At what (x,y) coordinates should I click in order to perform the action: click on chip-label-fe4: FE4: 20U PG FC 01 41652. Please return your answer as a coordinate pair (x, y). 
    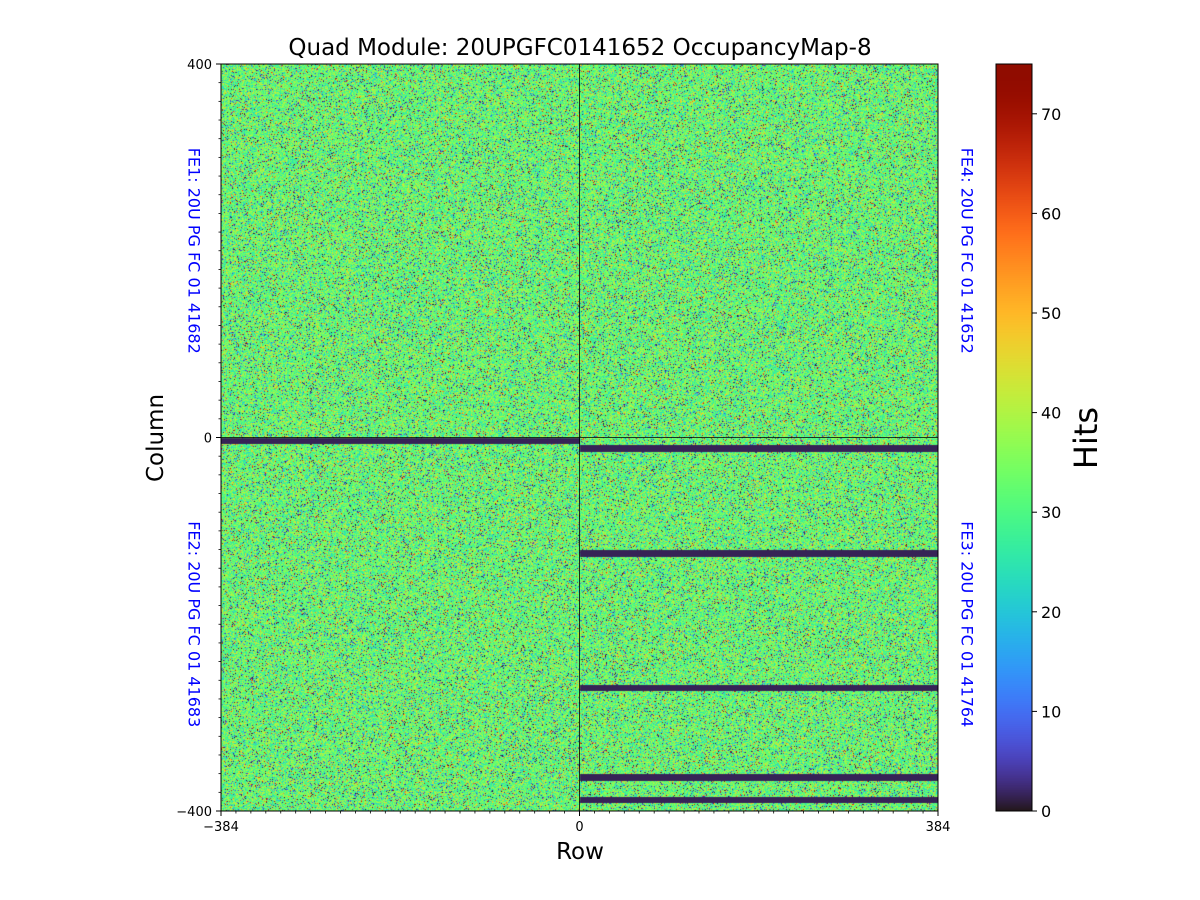
    Looking at the image, I should click on (967, 251).